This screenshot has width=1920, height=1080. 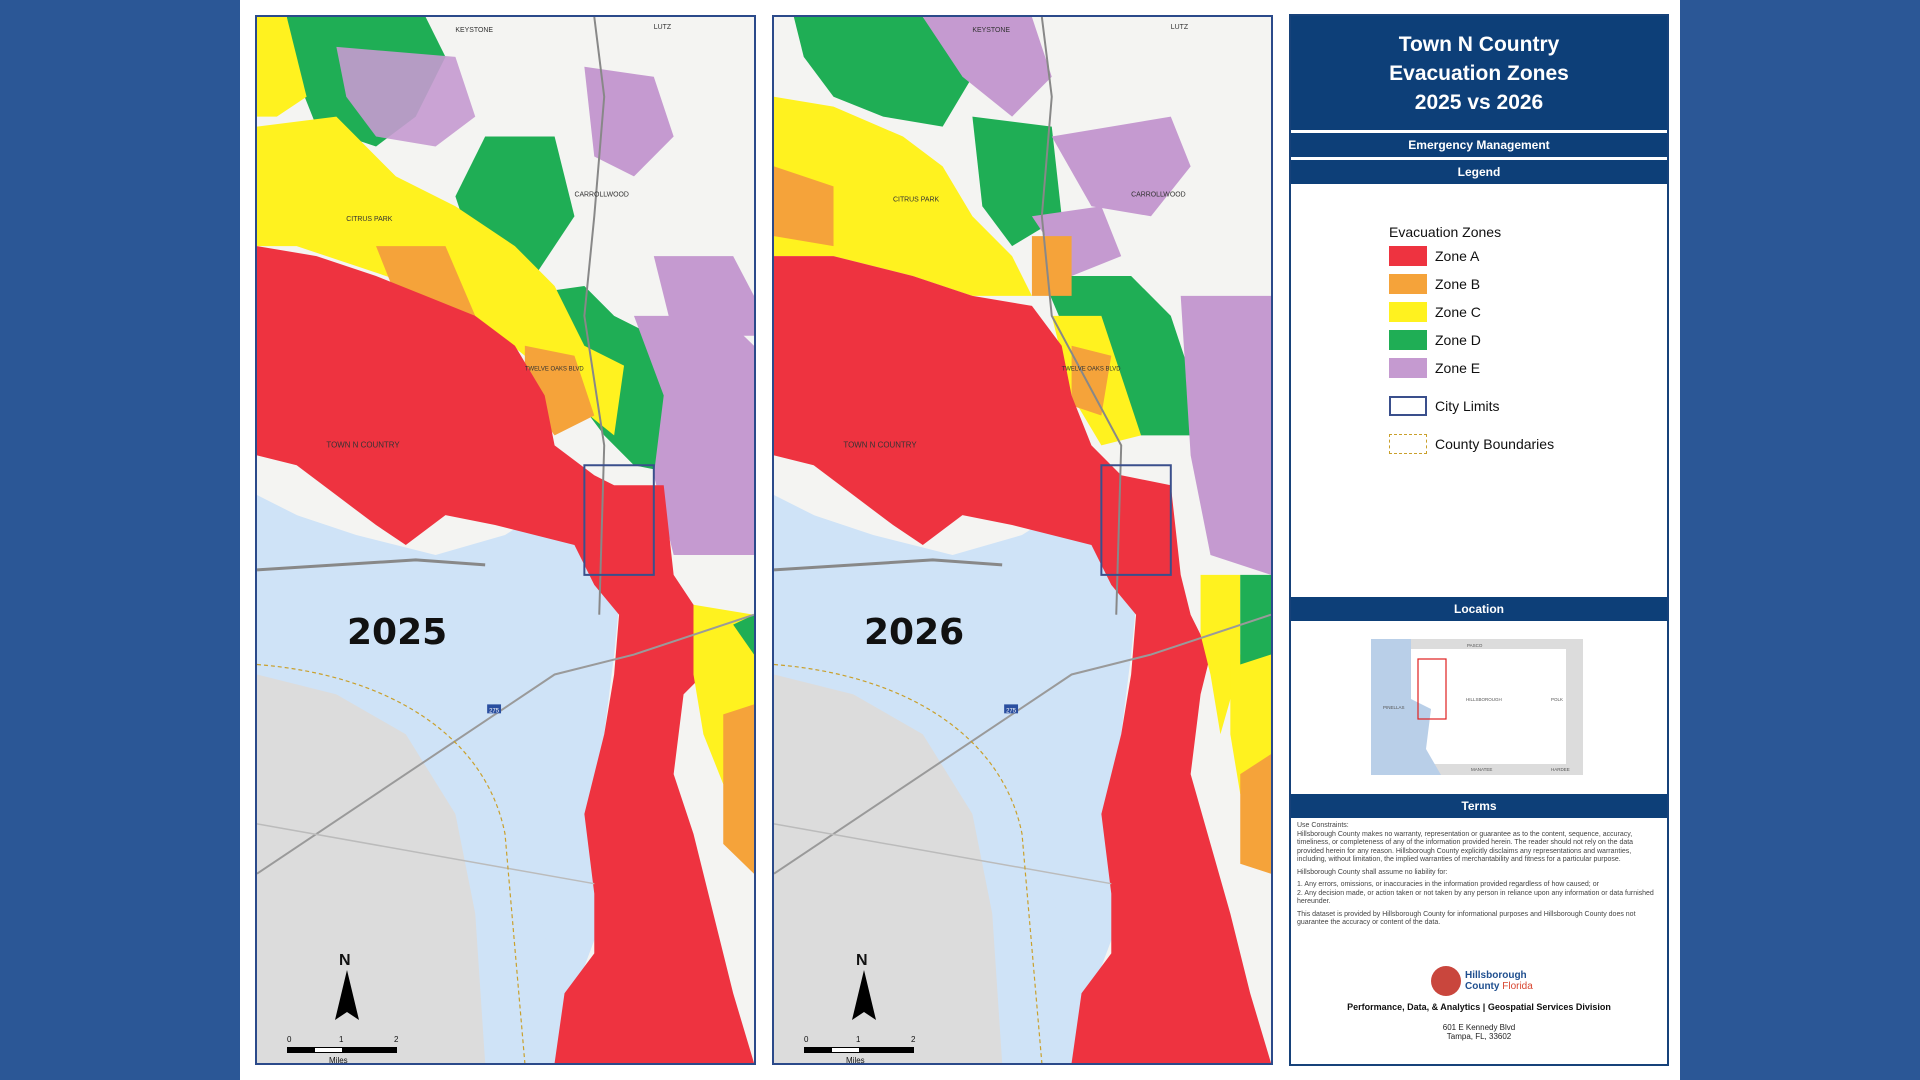 I want to click on zone-c-swatch, so click(x=1408, y=312).